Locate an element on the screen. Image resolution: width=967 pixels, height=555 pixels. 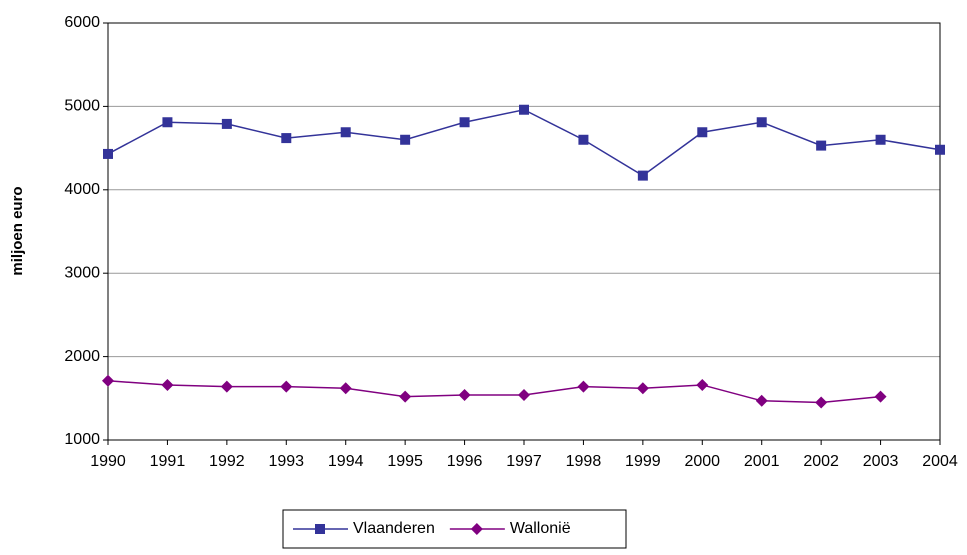
y-tick-label: 4000 is located at coordinates (82, 189).